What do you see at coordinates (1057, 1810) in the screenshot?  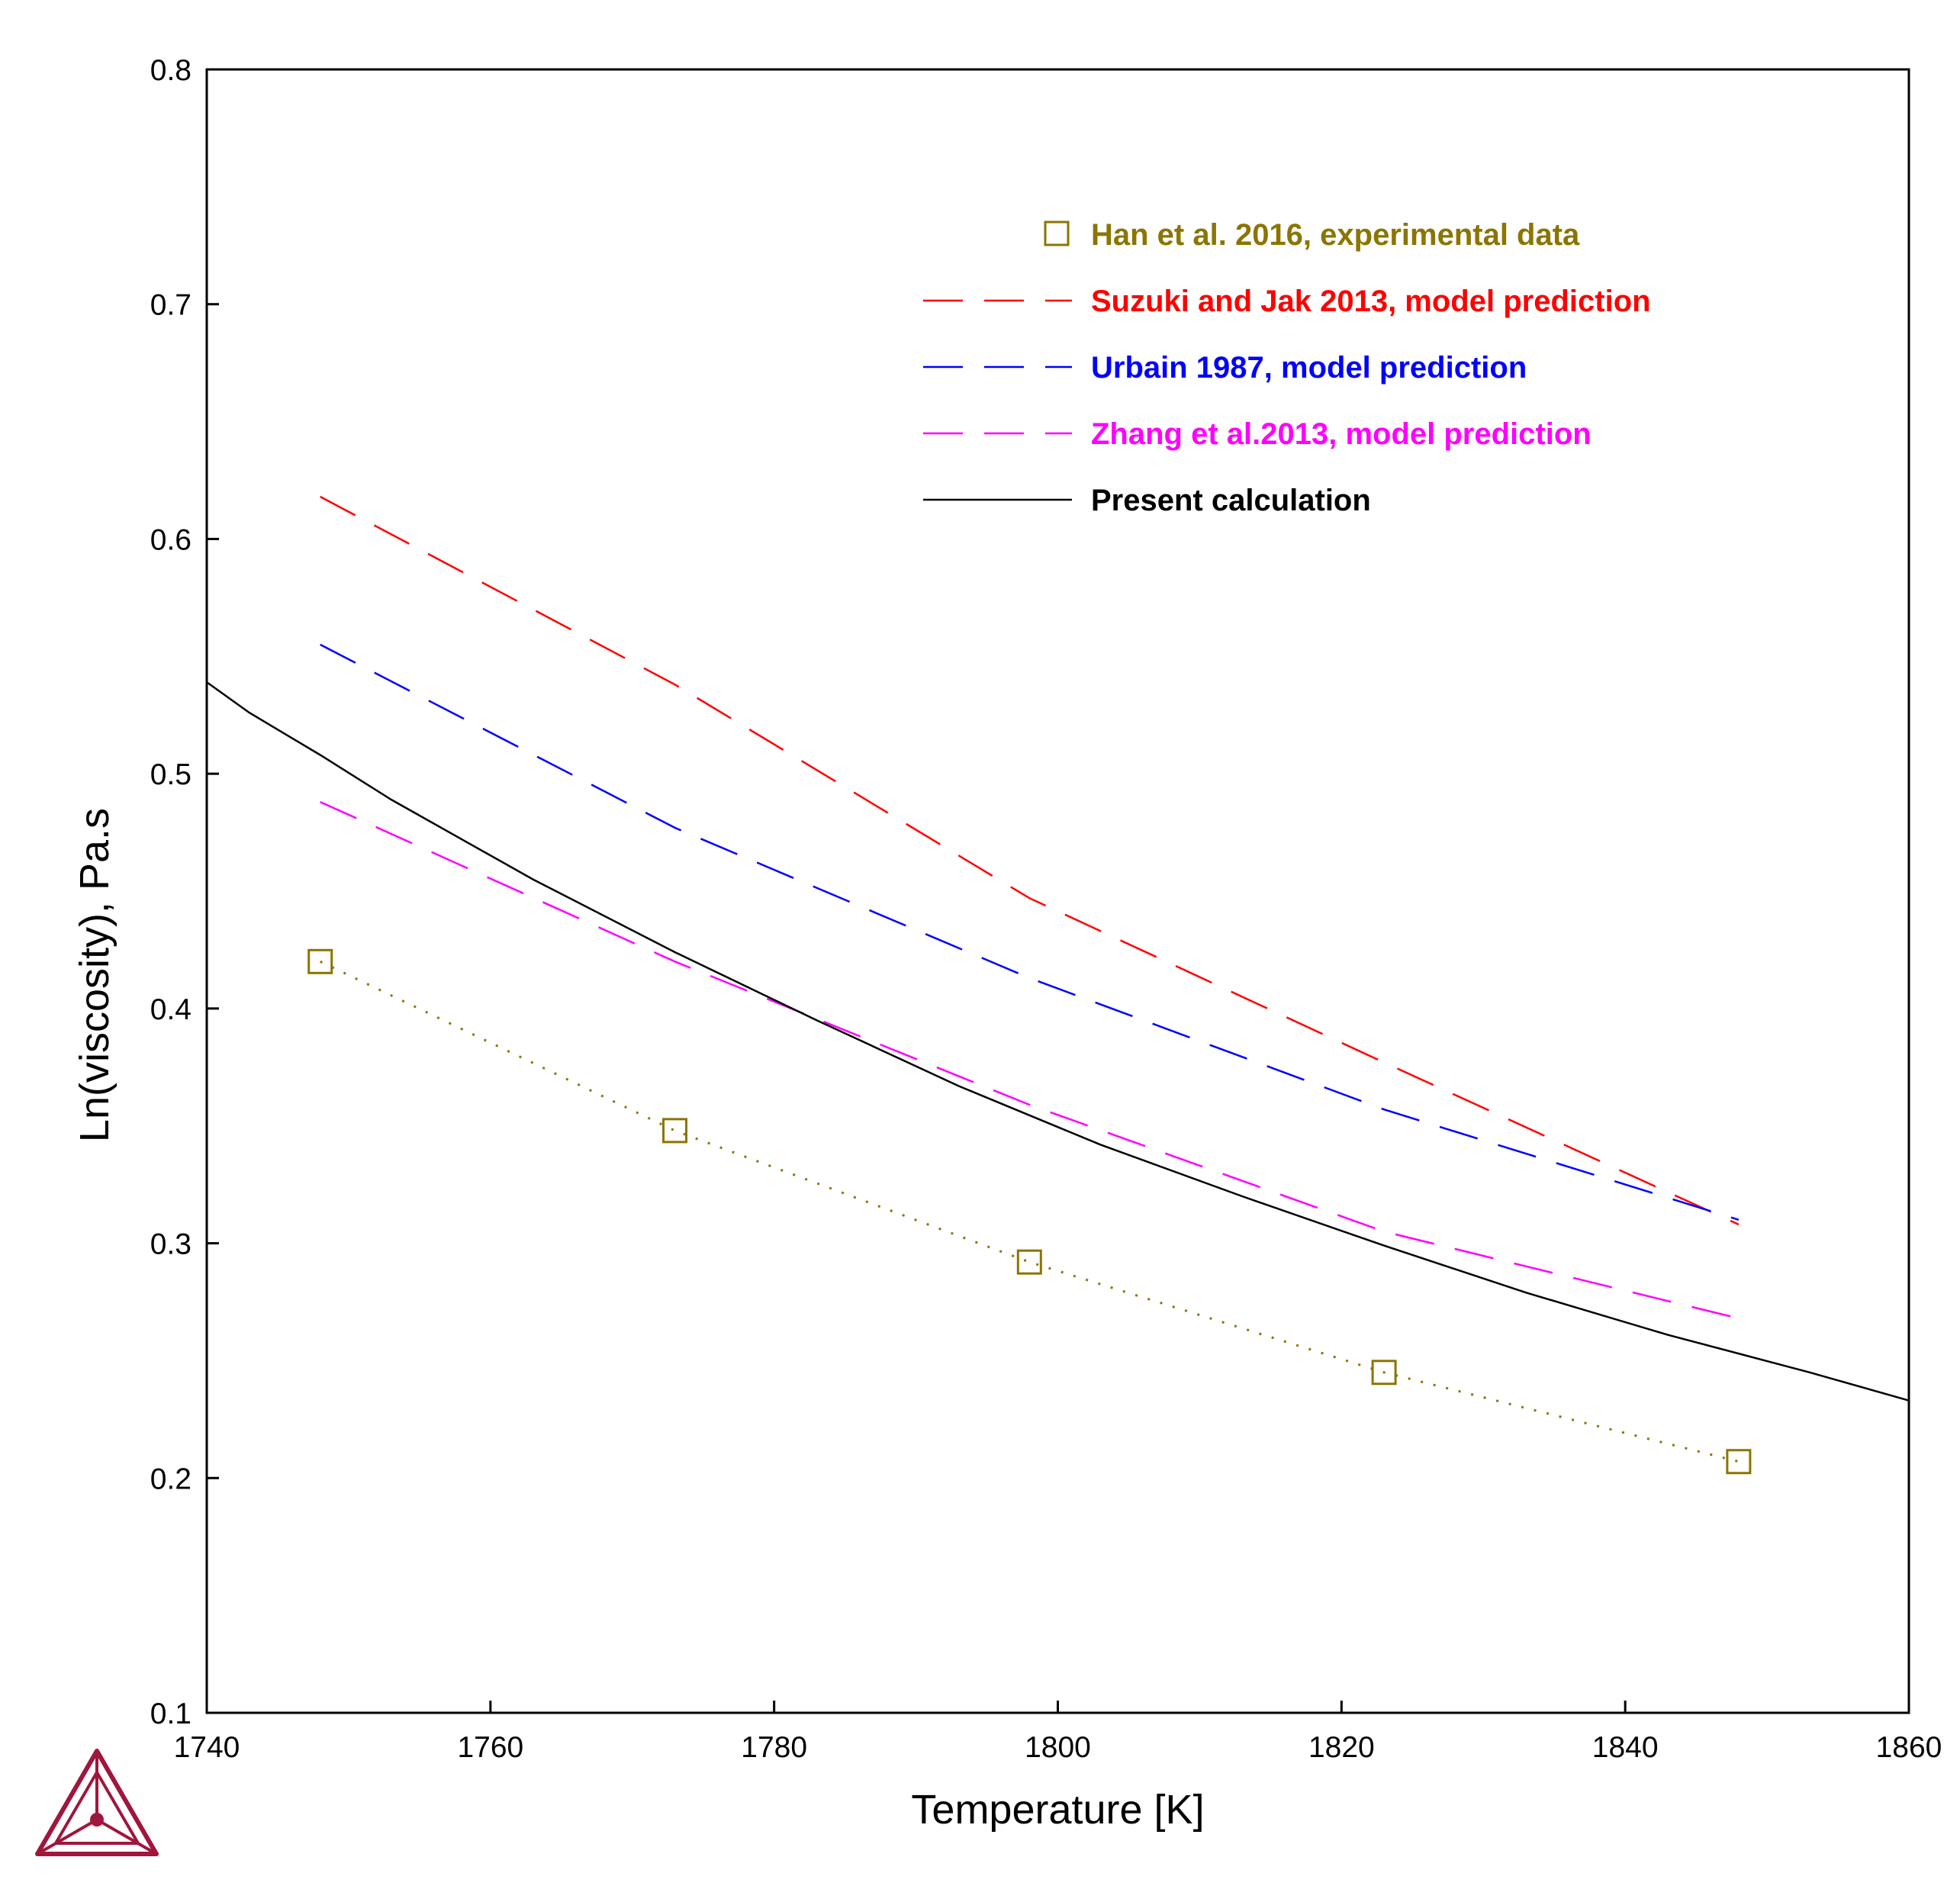 I see `x-axis-title: Temperature [K]` at bounding box center [1057, 1810].